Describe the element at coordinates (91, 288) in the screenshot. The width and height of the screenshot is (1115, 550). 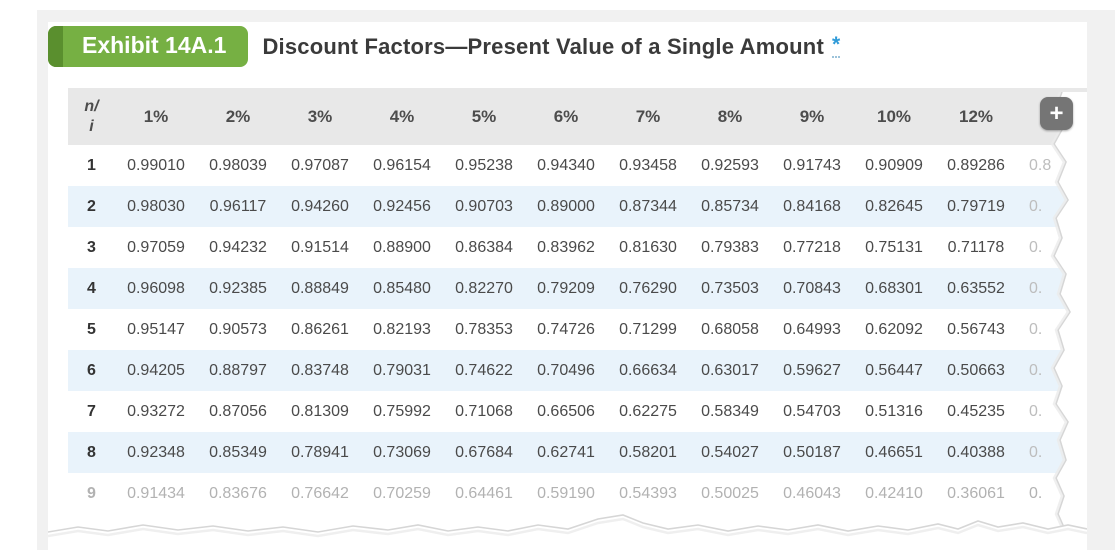
I see `row-number: 4` at that location.